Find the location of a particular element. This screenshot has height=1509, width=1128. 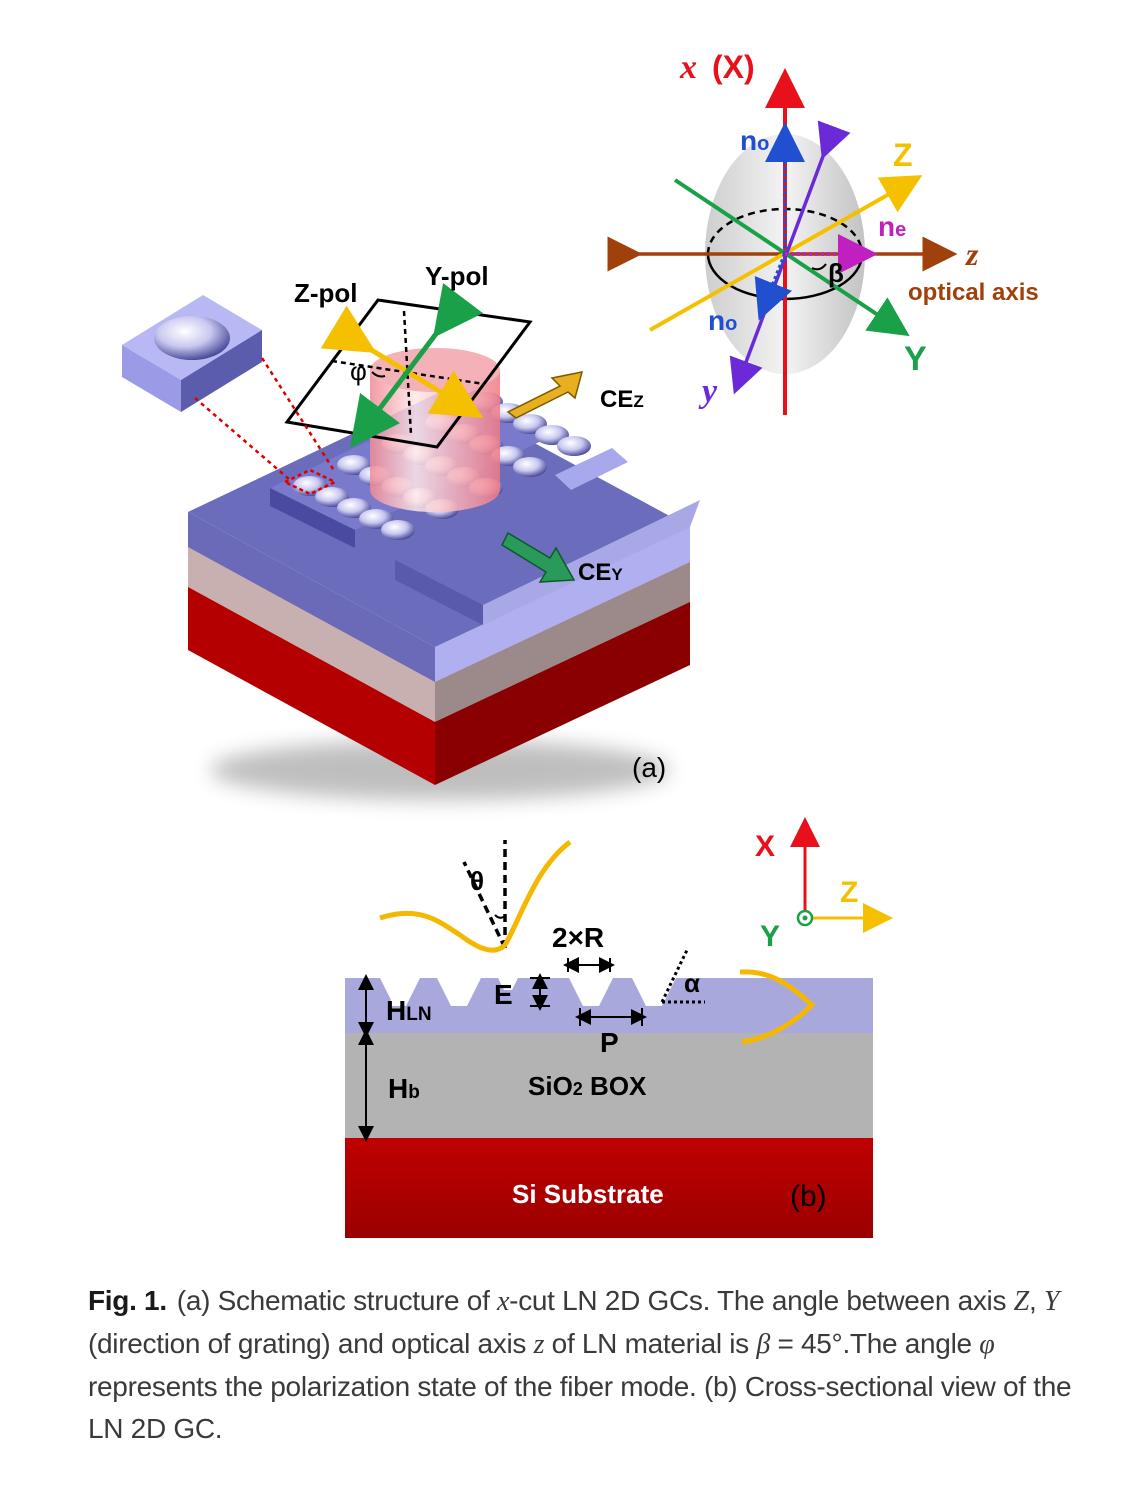

polarization-plane is located at coordinates (408, 365).